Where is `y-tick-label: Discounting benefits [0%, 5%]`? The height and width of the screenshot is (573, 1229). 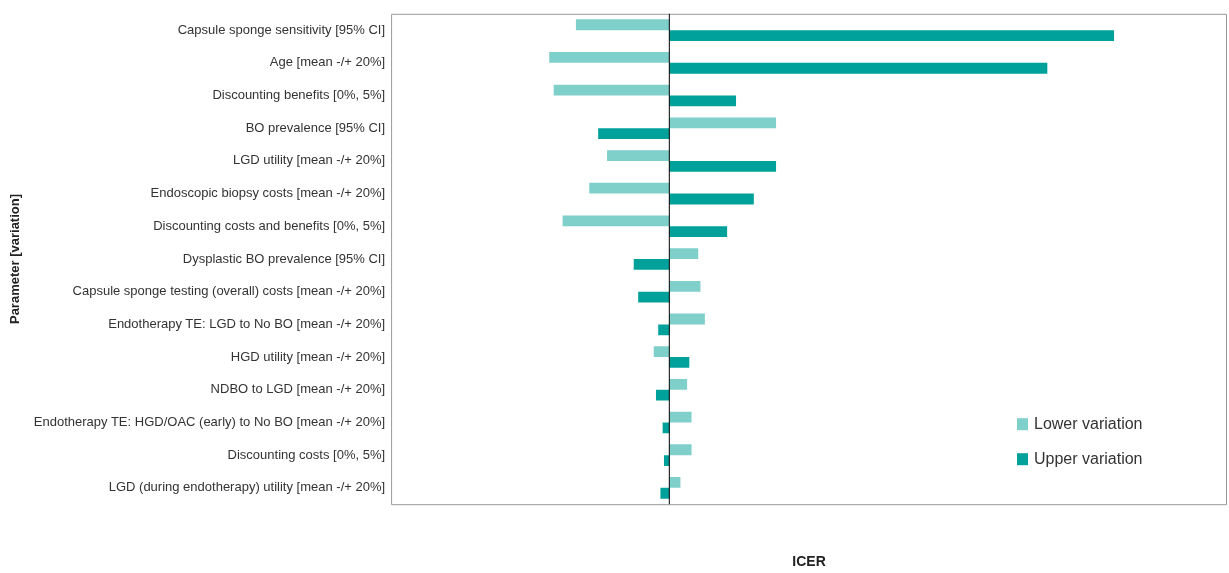
y-tick-label: Discounting benefits [0%, 5%] is located at coordinates (299, 95).